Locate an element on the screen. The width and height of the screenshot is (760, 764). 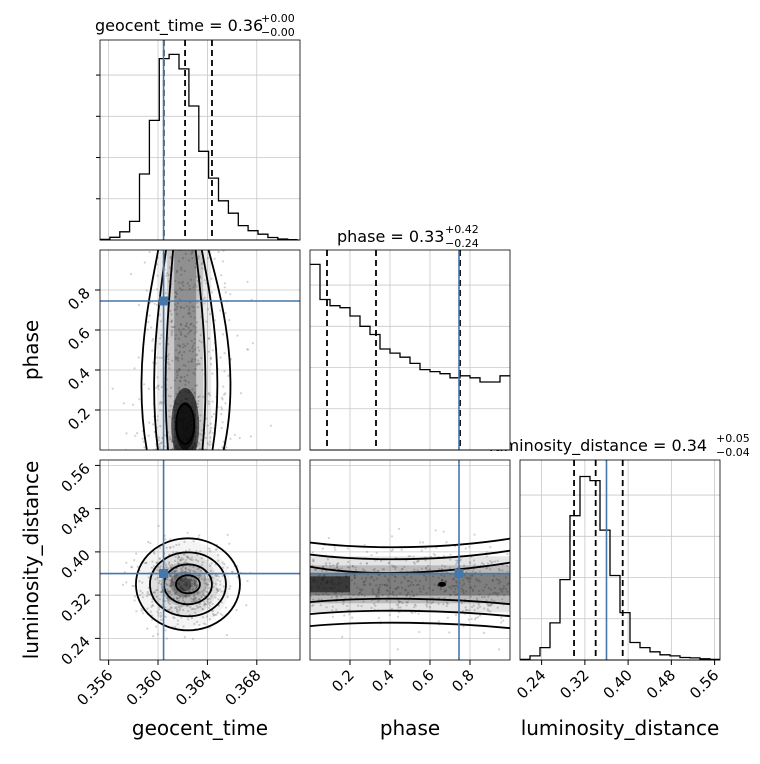
x-tick-label: 0.40 is located at coordinates (618, 684).